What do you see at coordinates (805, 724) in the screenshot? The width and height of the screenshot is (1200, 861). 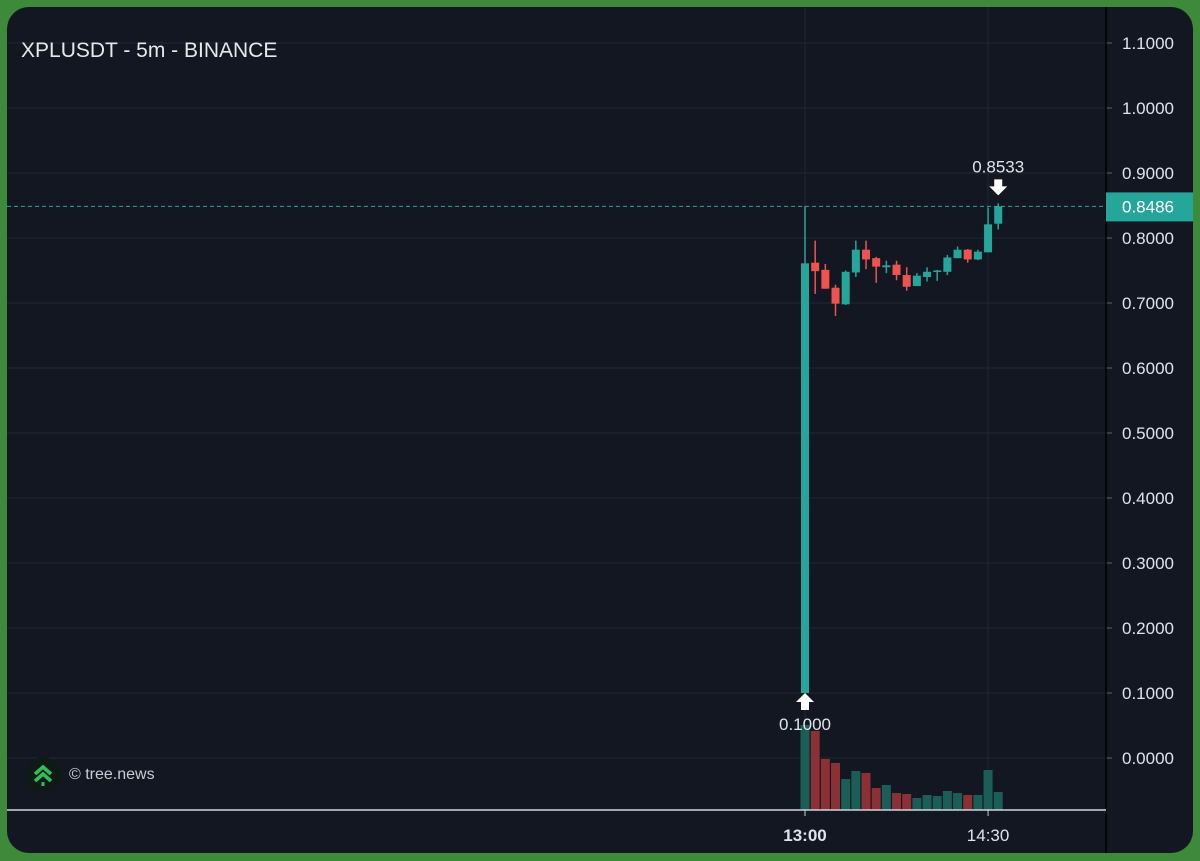 I see `low-annotation: 0.1000` at bounding box center [805, 724].